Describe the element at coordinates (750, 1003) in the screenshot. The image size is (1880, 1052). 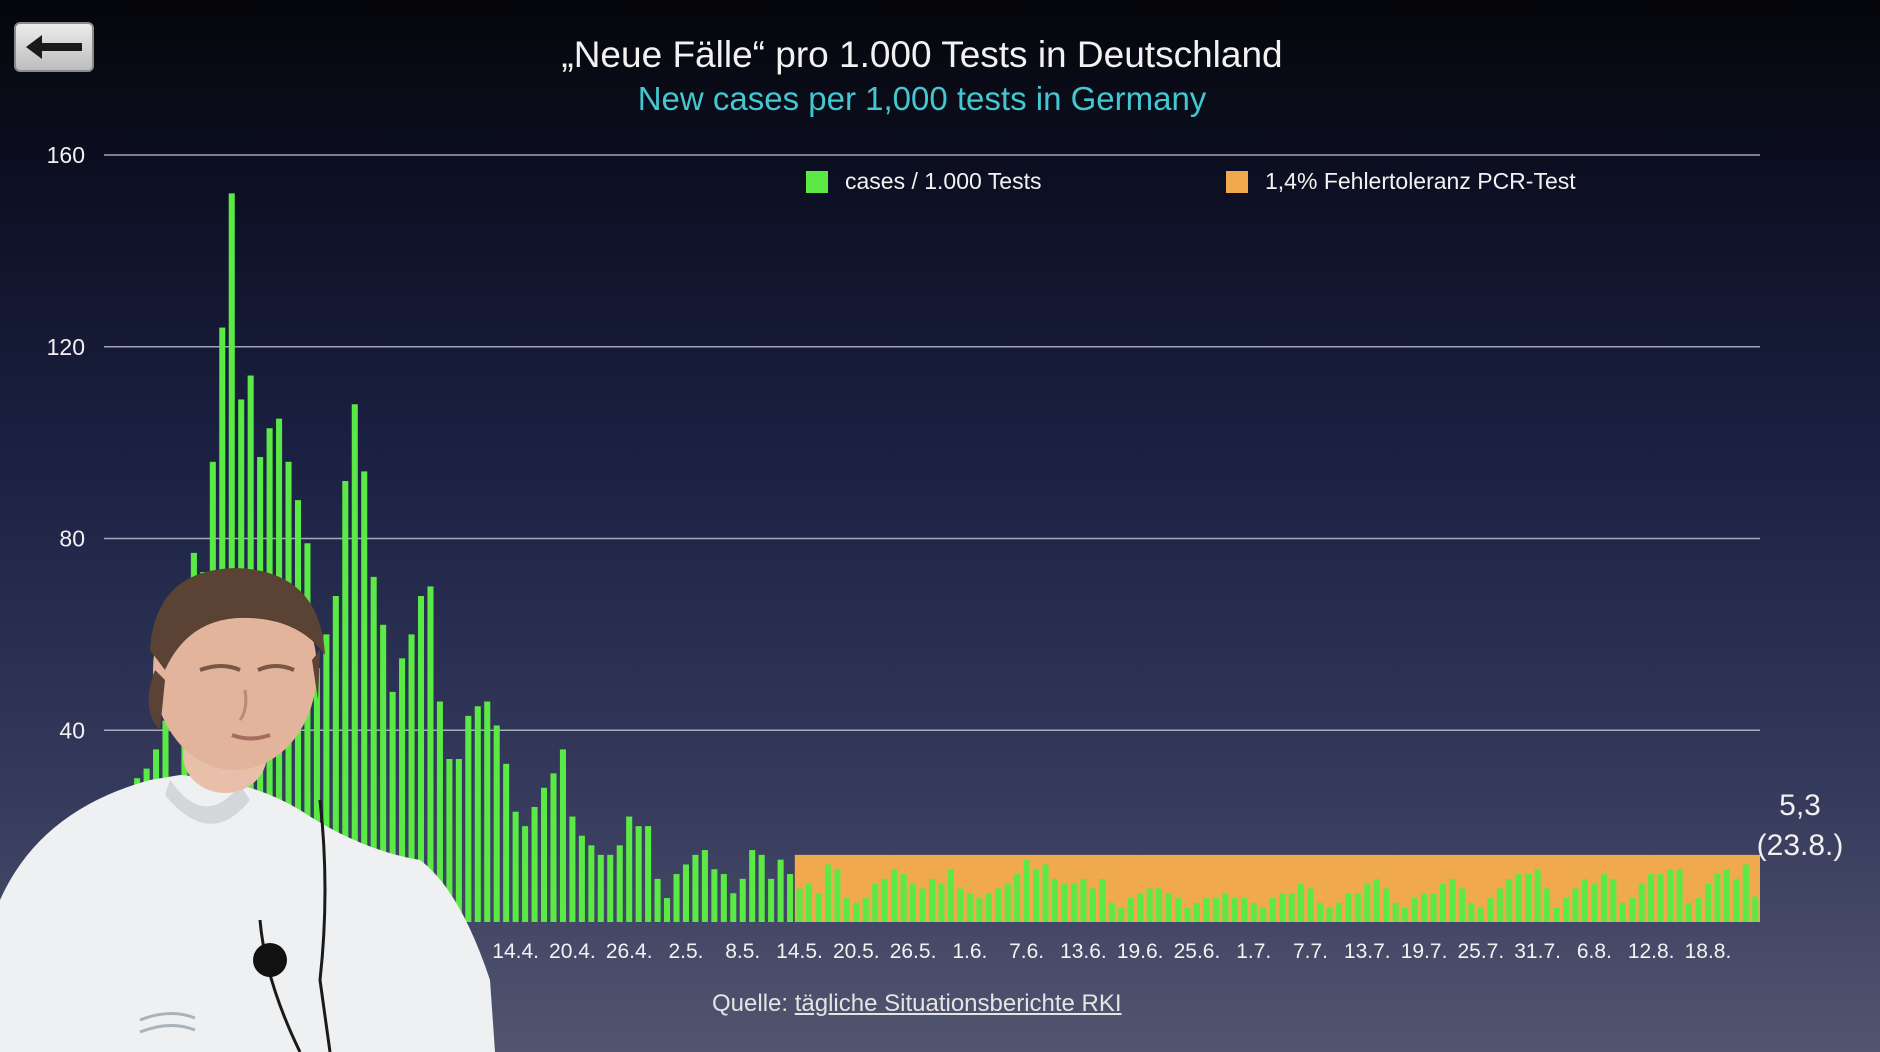
I see `source-label: Quelle:` at that location.